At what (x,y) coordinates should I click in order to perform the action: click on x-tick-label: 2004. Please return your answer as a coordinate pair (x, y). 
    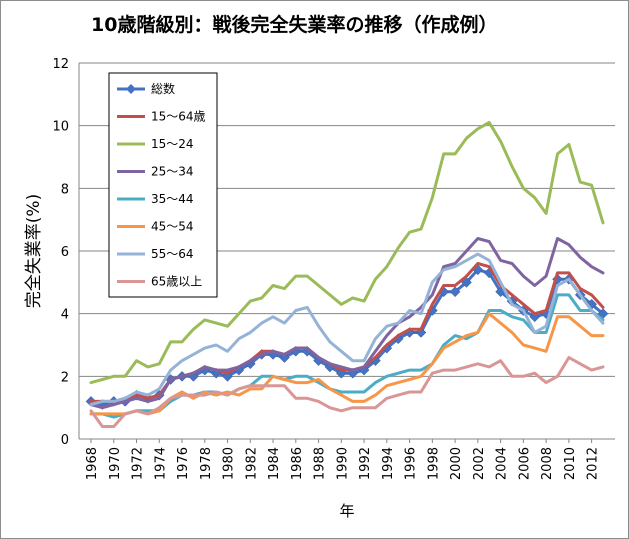
    Looking at the image, I should click on (502, 463).